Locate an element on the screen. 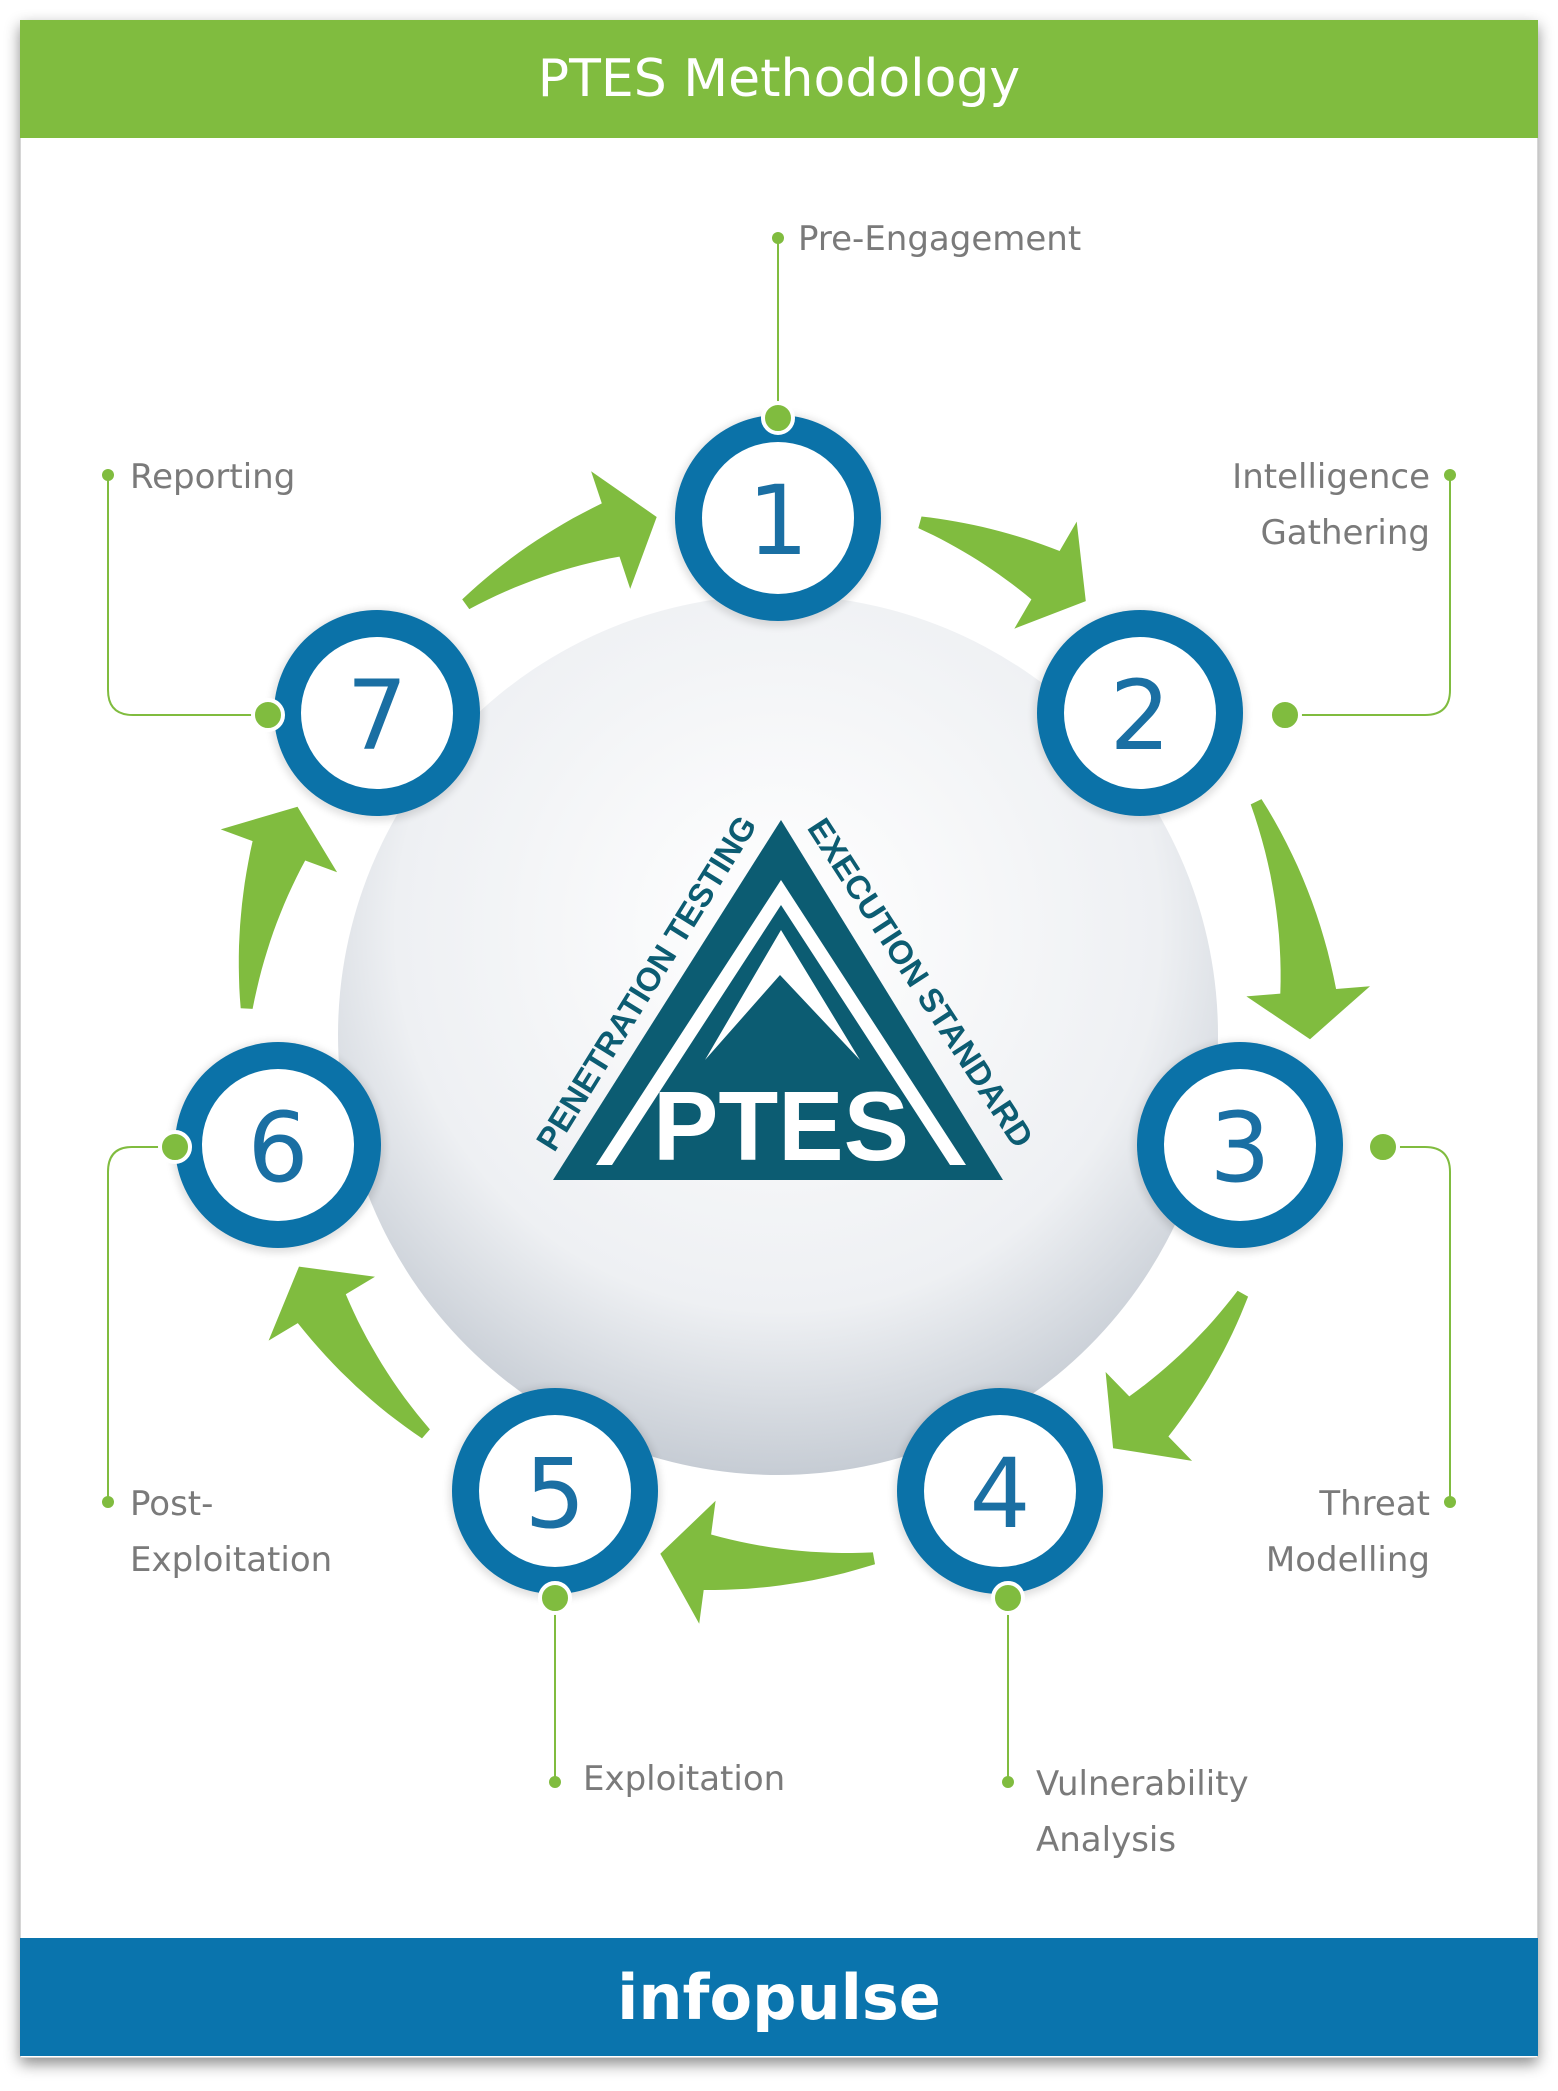 The width and height of the screenshot is (1558, 2091). step-node-4: 4 is located at coordinates (1000, 1501).